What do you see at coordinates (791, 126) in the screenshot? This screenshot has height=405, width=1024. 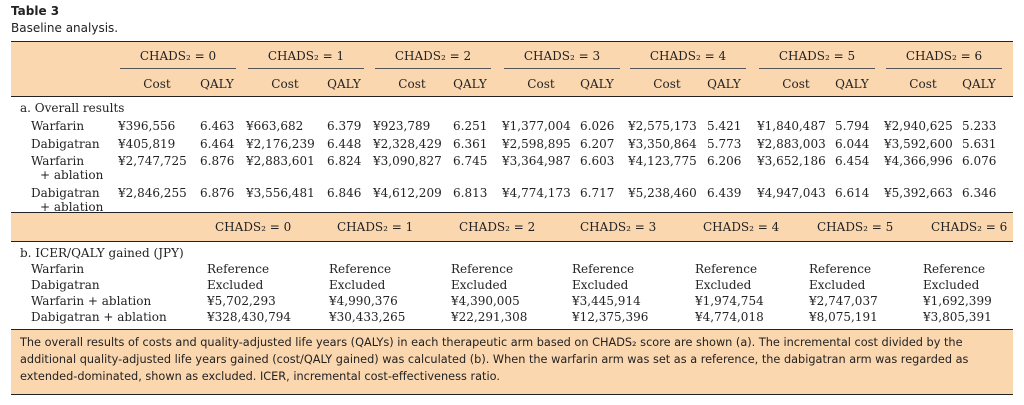 I see `cost-cell: ¥1,840,487` at bounding box center [791, 126].